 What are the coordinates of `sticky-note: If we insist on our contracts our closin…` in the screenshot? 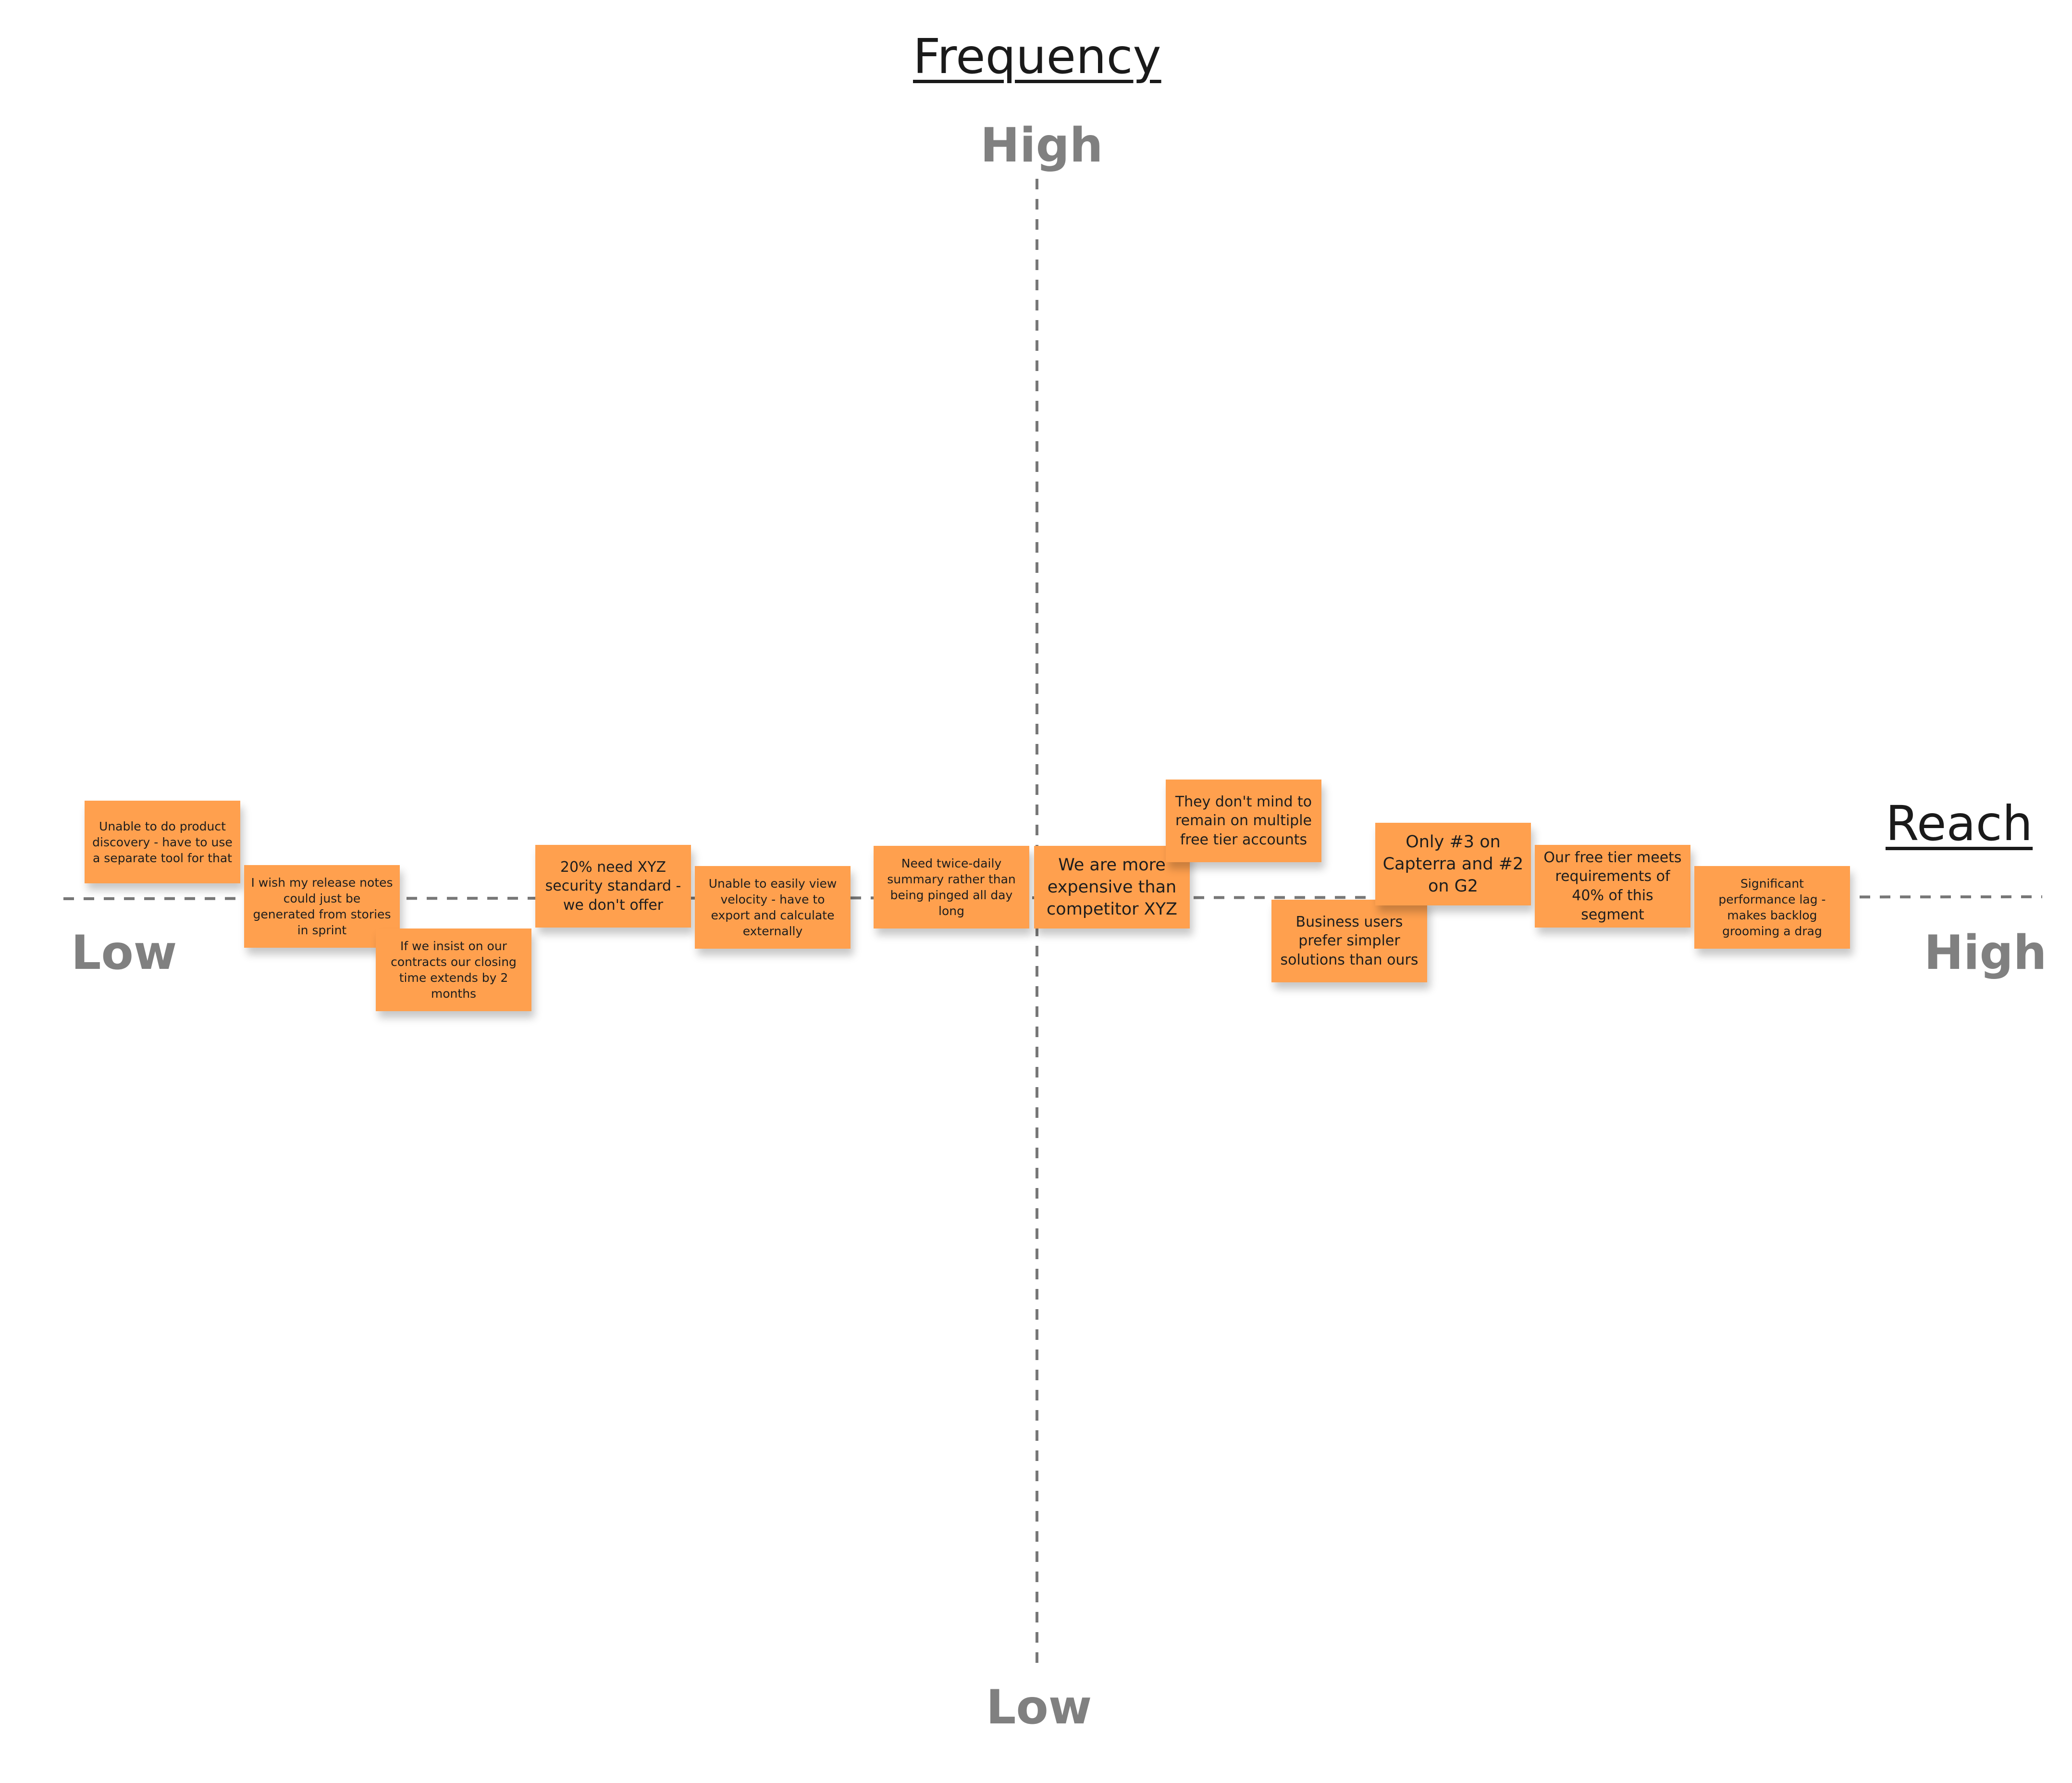 It's located at (453, 970).